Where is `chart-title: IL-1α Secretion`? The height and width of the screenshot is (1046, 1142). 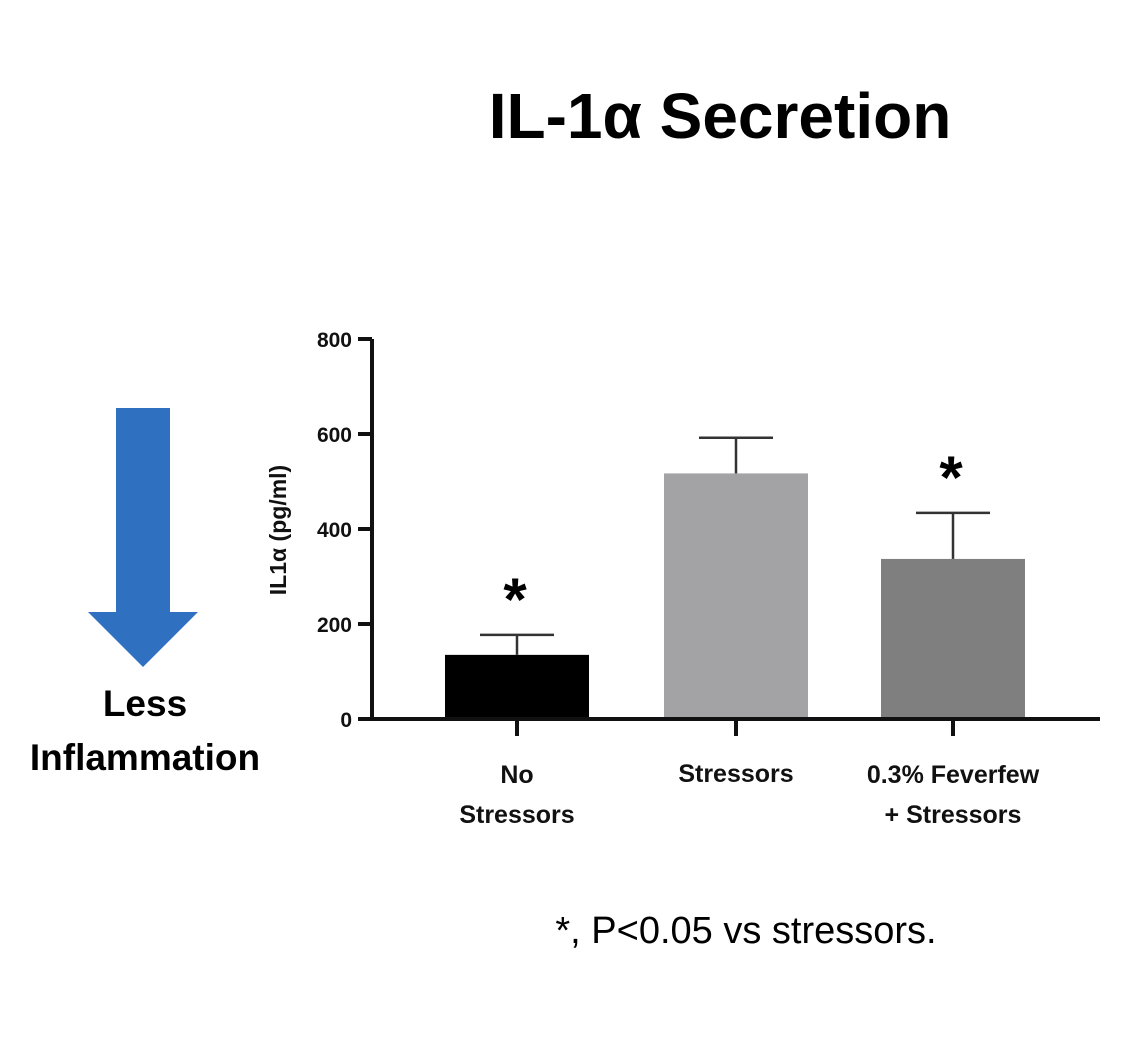 chart-title: IL-1α Secretion is located at coordinates (720, 116).